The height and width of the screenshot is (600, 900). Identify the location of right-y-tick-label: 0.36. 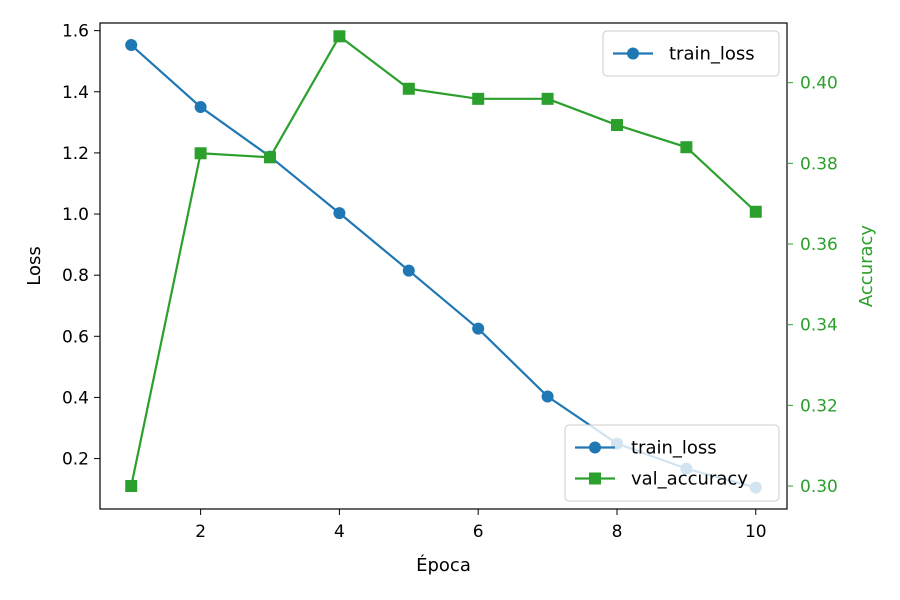
(819, 245).